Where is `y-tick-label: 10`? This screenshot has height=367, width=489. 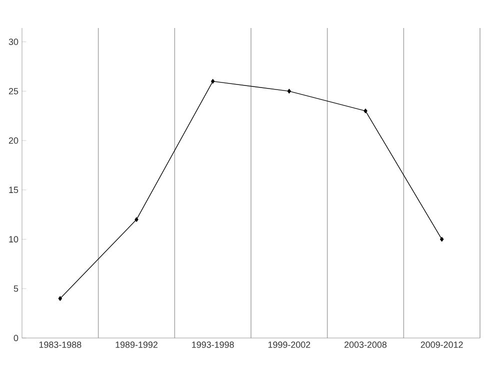
y-tick-label: 10 is located at coordinates (13, 239).